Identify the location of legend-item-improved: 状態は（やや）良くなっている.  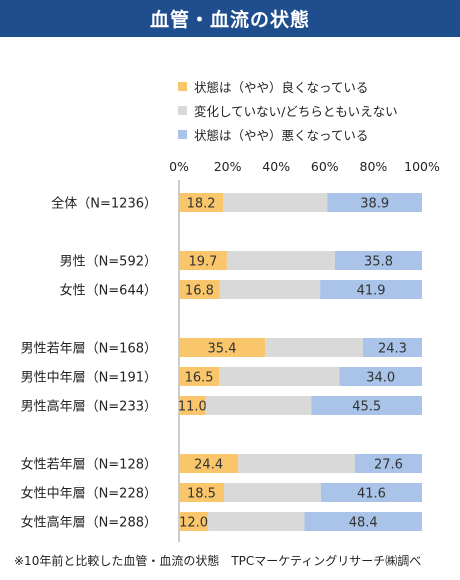
(288, 86).